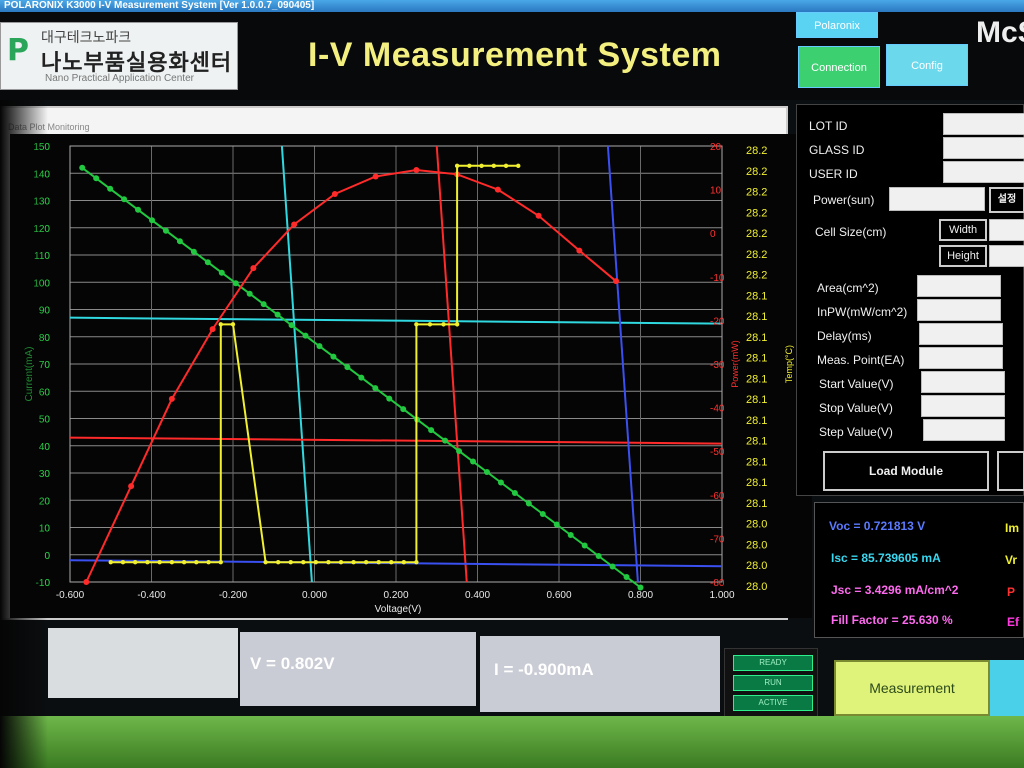 The width and height of the screenshot is (1024, 768). What do you see at coordinates (49, 127) in the screenshot?
I see `chart-tabs: Data Plot Monitoring` at bounding box center [49, 127].